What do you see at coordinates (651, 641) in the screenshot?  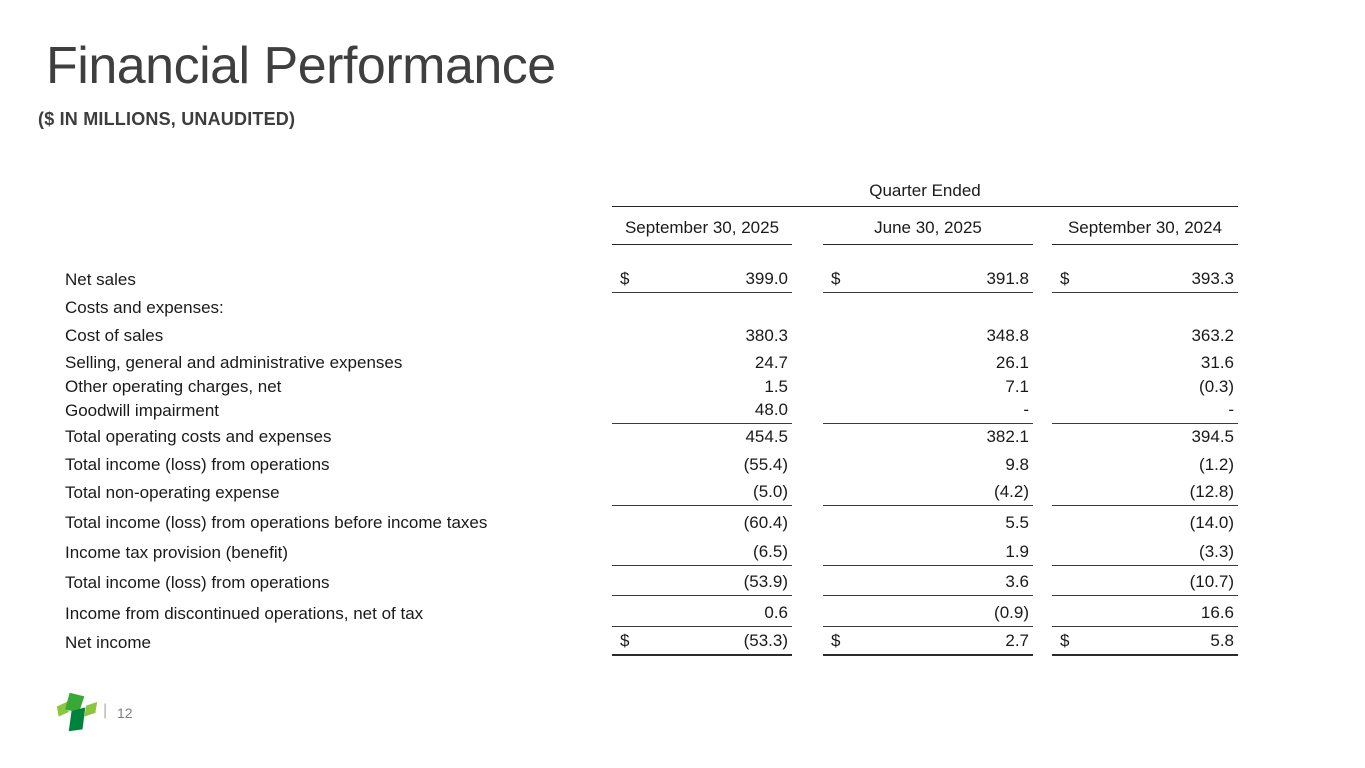 I see `table-row: Net income $ (53.3) $2.7 $5.8` at bounding box center [651, 641].